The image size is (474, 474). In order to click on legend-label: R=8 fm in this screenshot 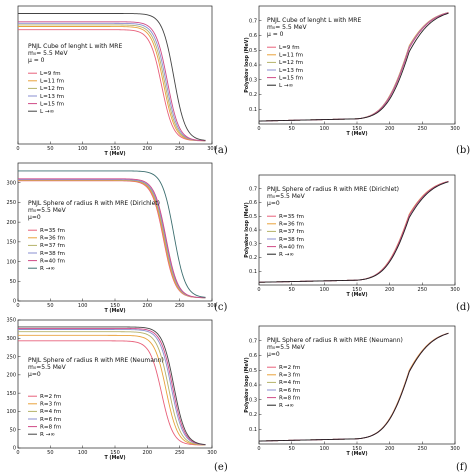, I will do `click(50, 427)`.